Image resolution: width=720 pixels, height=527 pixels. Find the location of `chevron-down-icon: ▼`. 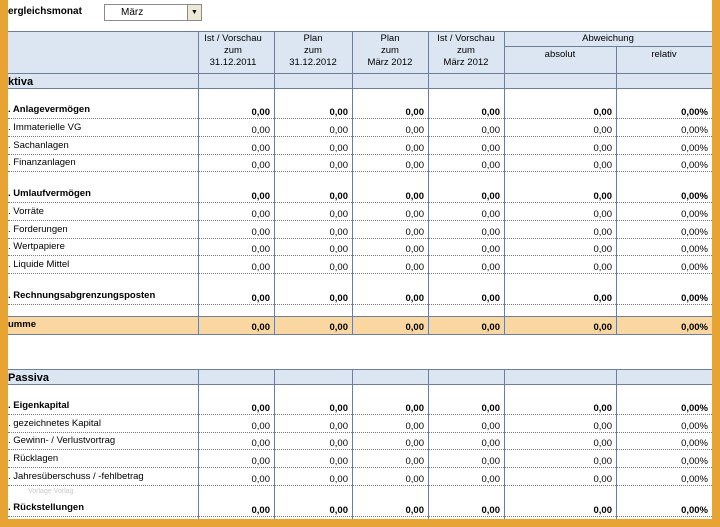

chevron-down-icon: ▼ is located at coordinates (194, 12).